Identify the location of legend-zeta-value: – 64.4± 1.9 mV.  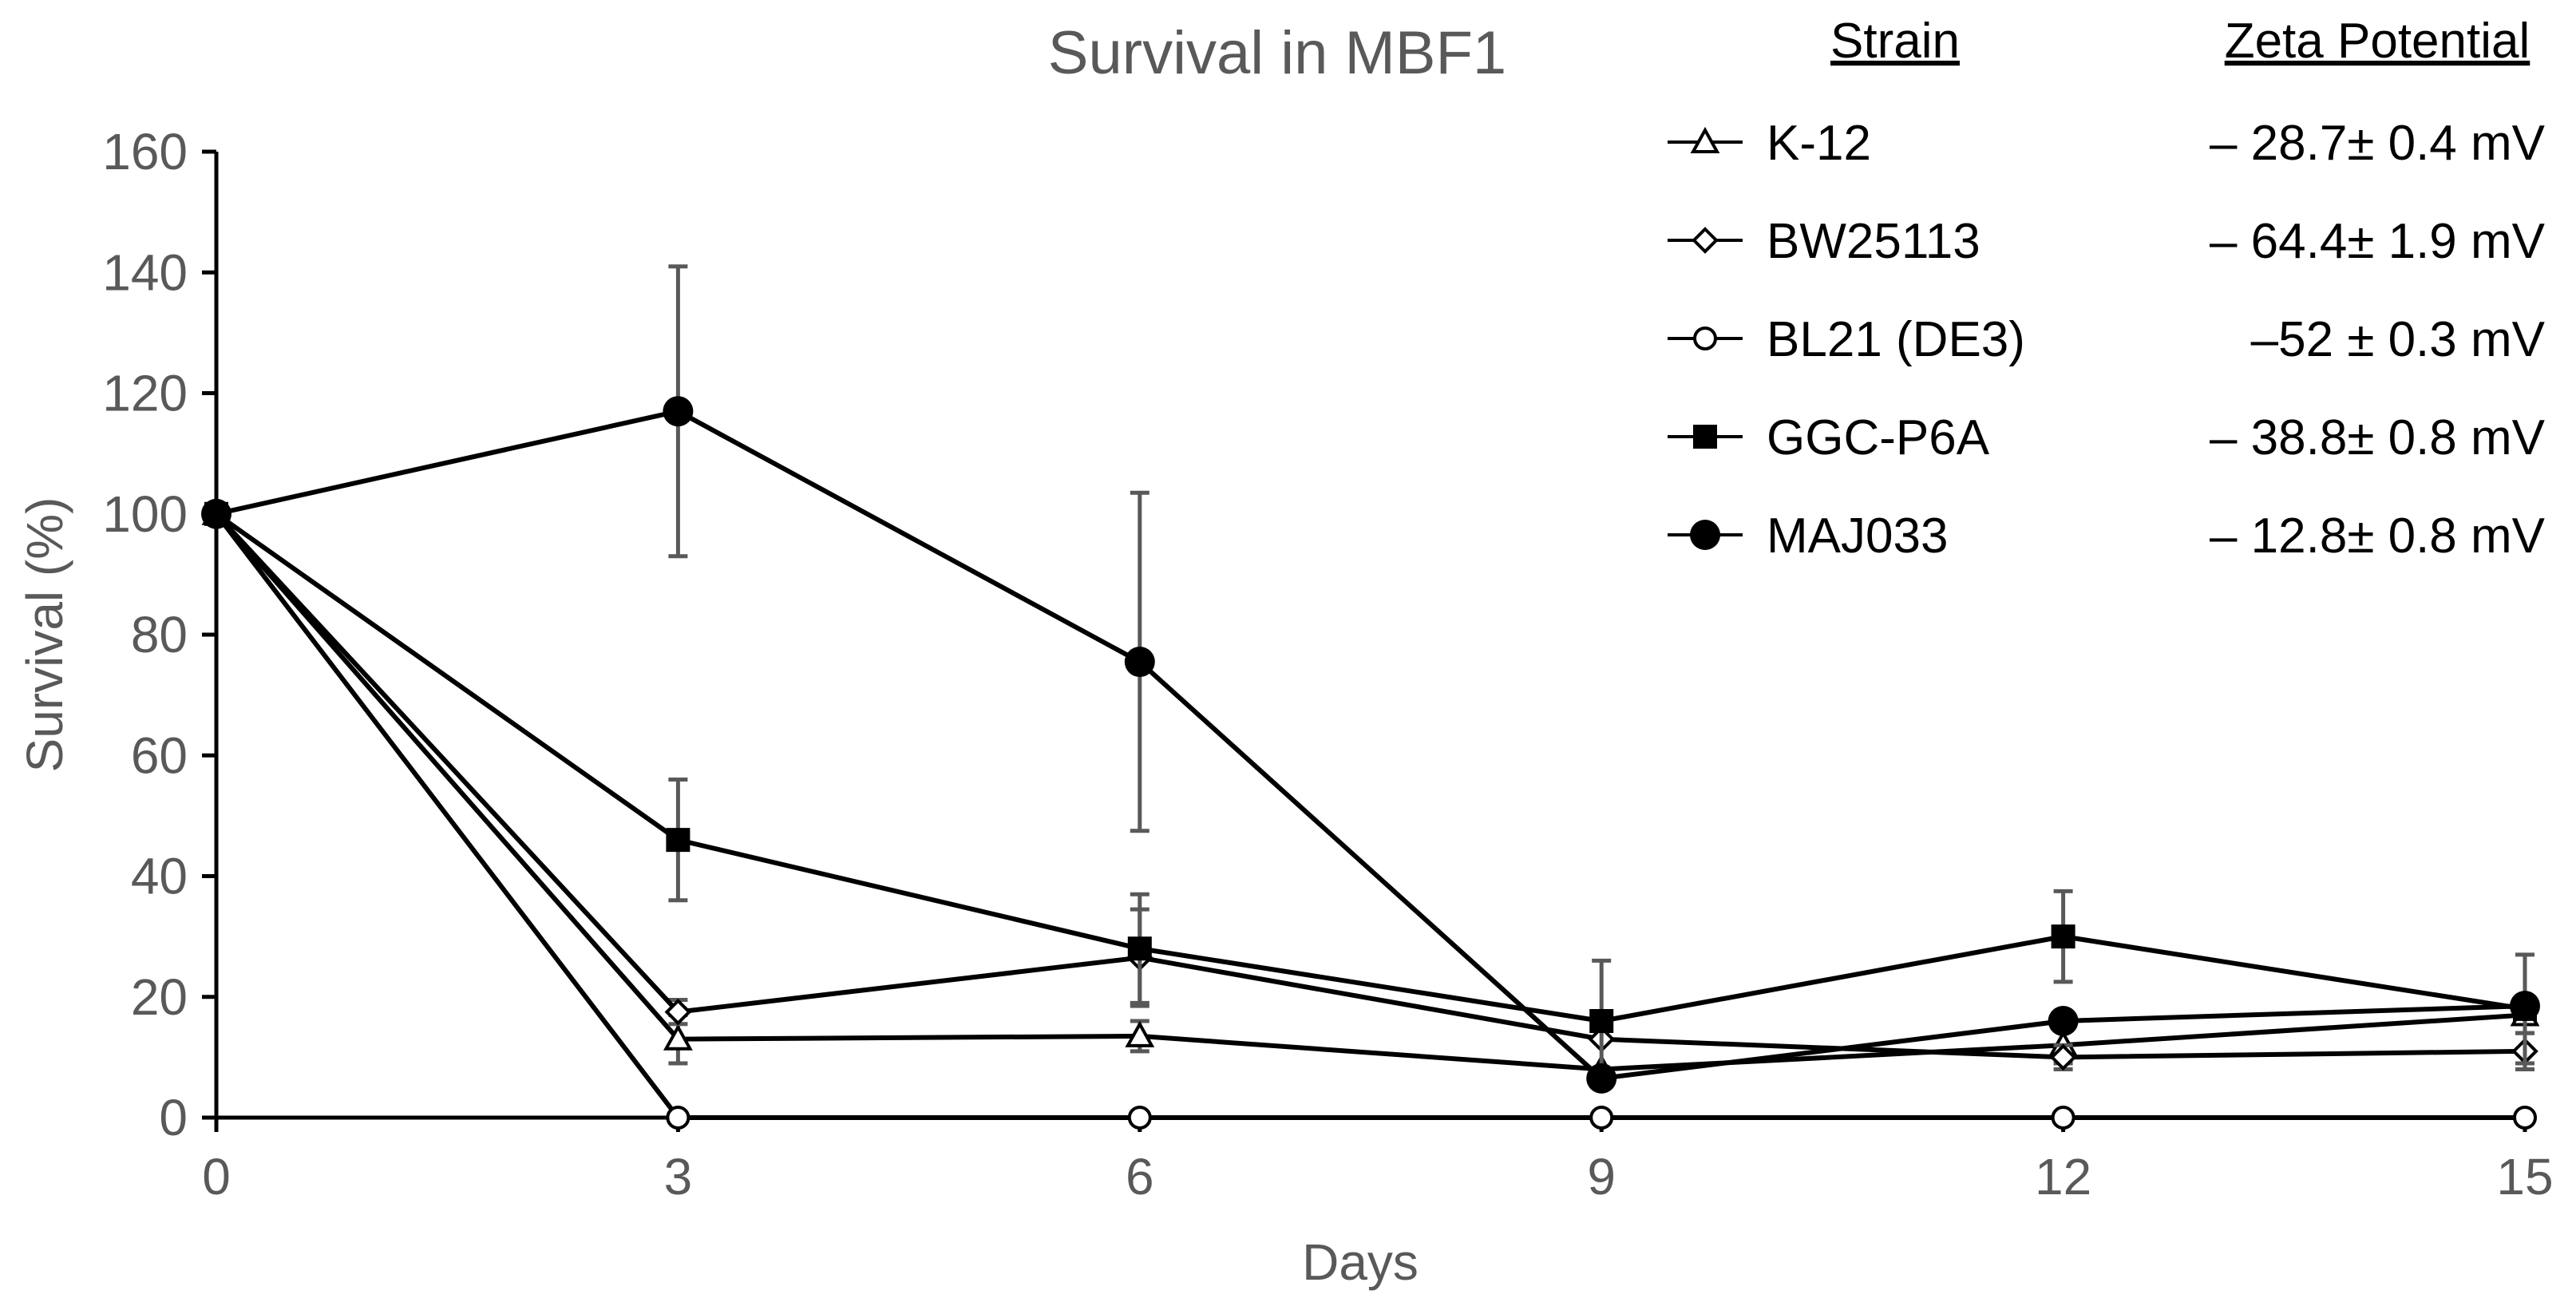
(2378, 242).